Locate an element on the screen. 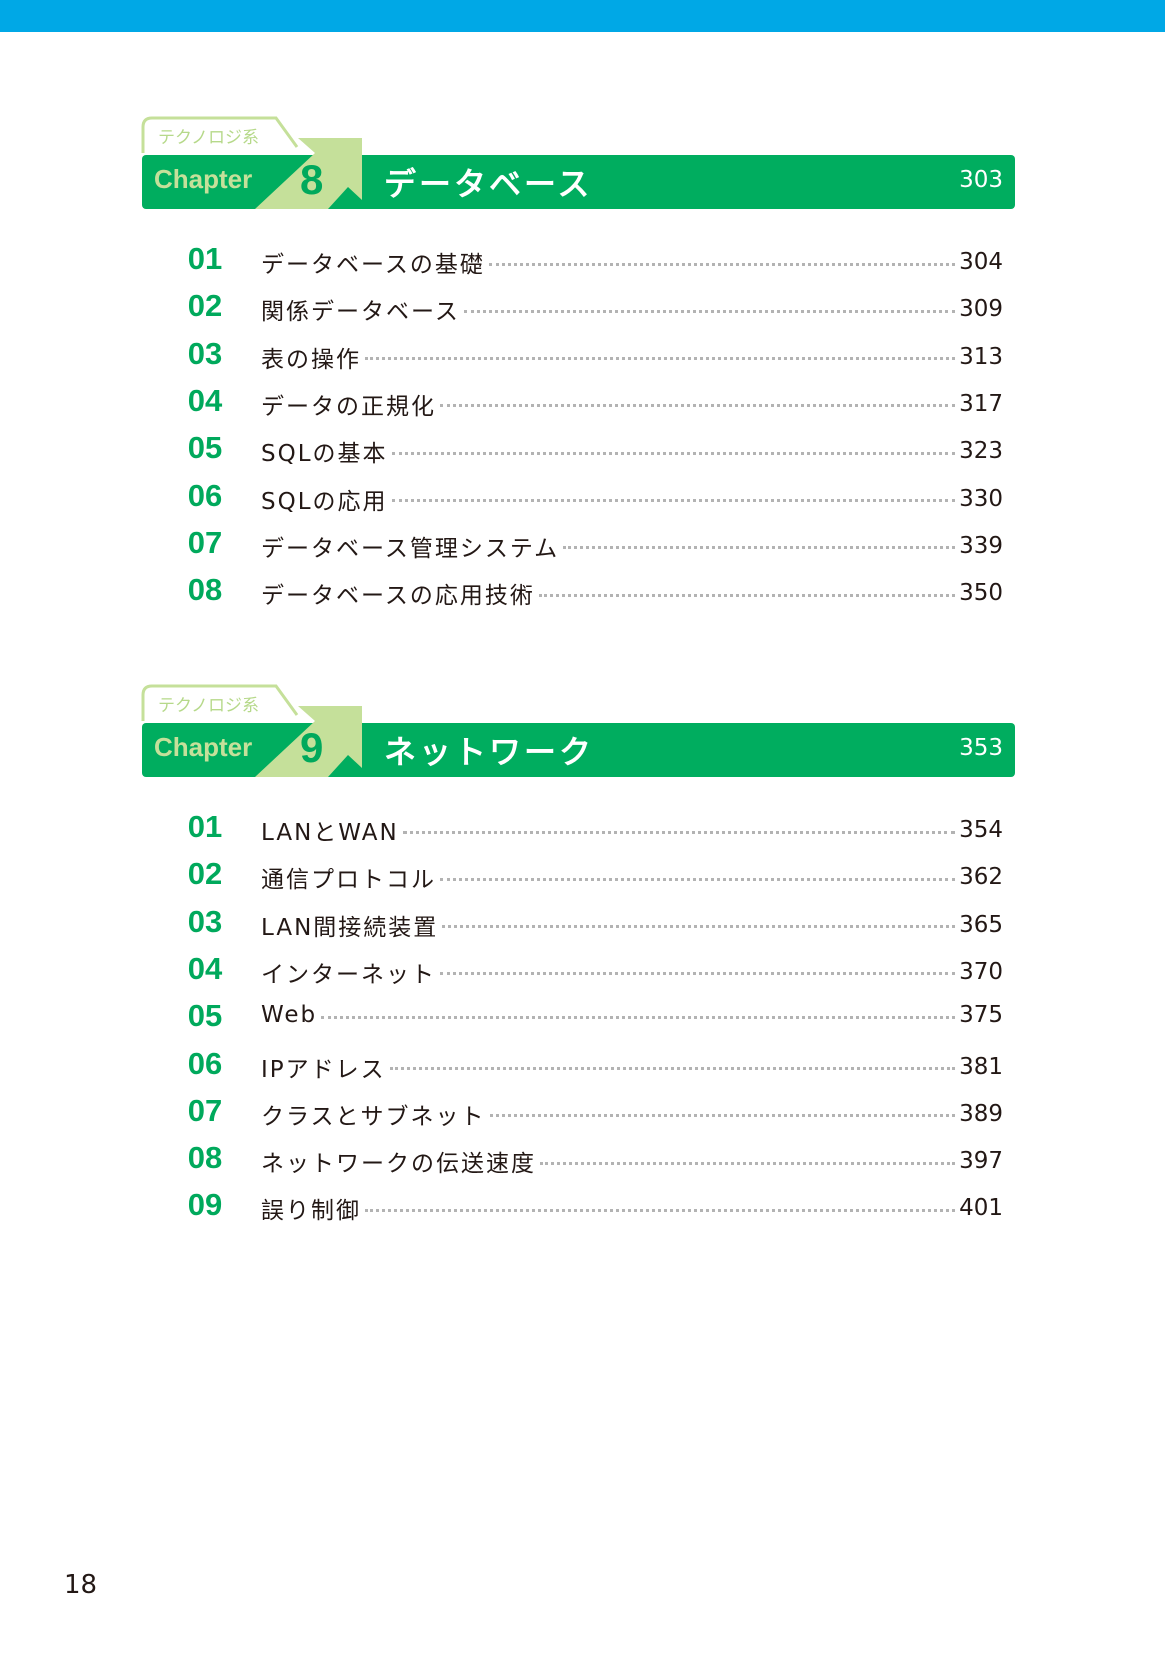  section-page: 350 is located at coordinates (981, 593).